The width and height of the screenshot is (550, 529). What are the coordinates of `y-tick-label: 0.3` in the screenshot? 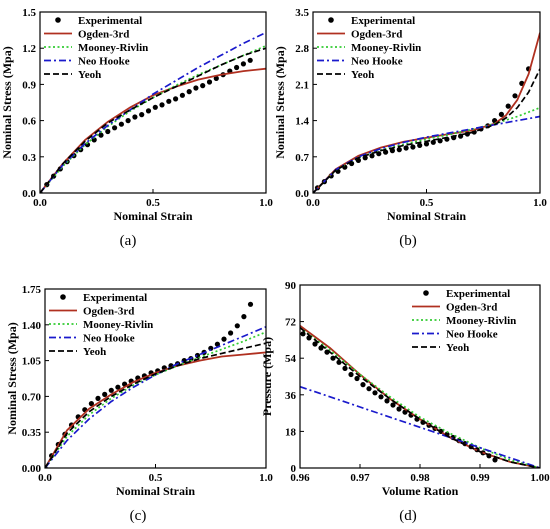 It's located at (29, 158).